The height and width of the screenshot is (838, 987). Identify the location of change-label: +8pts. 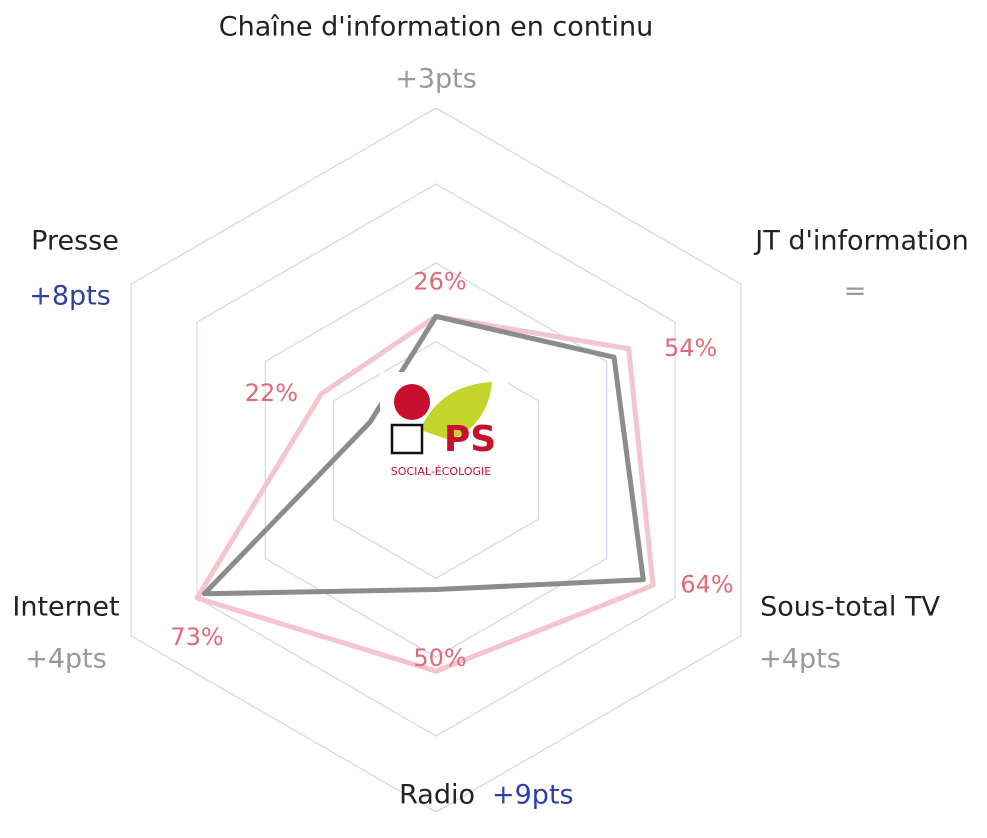
(70, 296).